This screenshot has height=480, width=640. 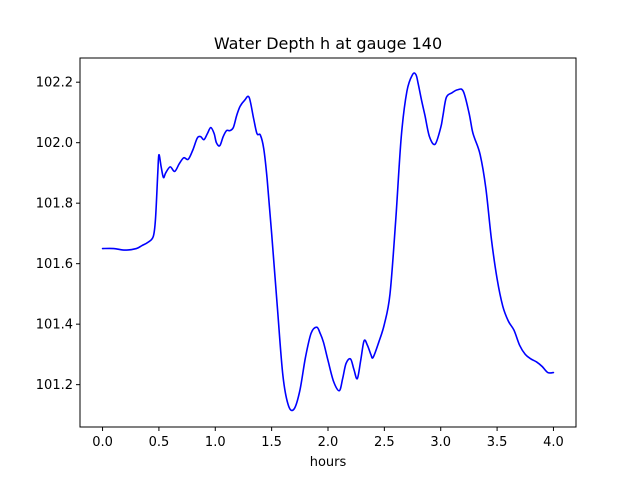 I want to click on x-tick-label: 2.5, so click(x=384, y=442).